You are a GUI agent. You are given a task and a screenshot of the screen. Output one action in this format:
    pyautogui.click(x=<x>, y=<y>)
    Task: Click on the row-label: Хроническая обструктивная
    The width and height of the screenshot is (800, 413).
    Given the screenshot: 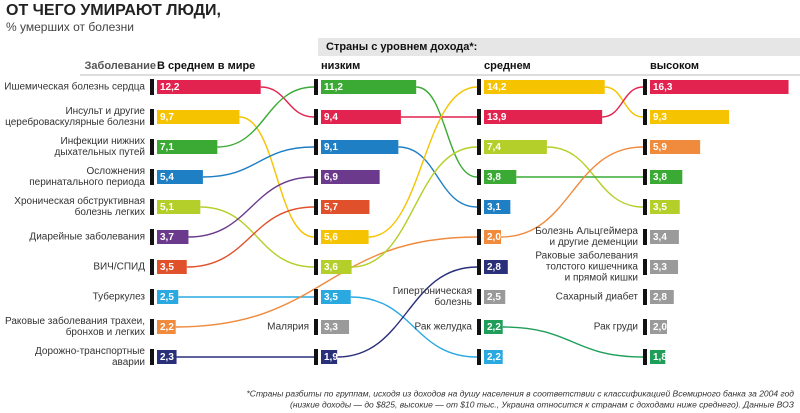 What is the action you would take?
    pyautogui.click(x=79, y=201)
    